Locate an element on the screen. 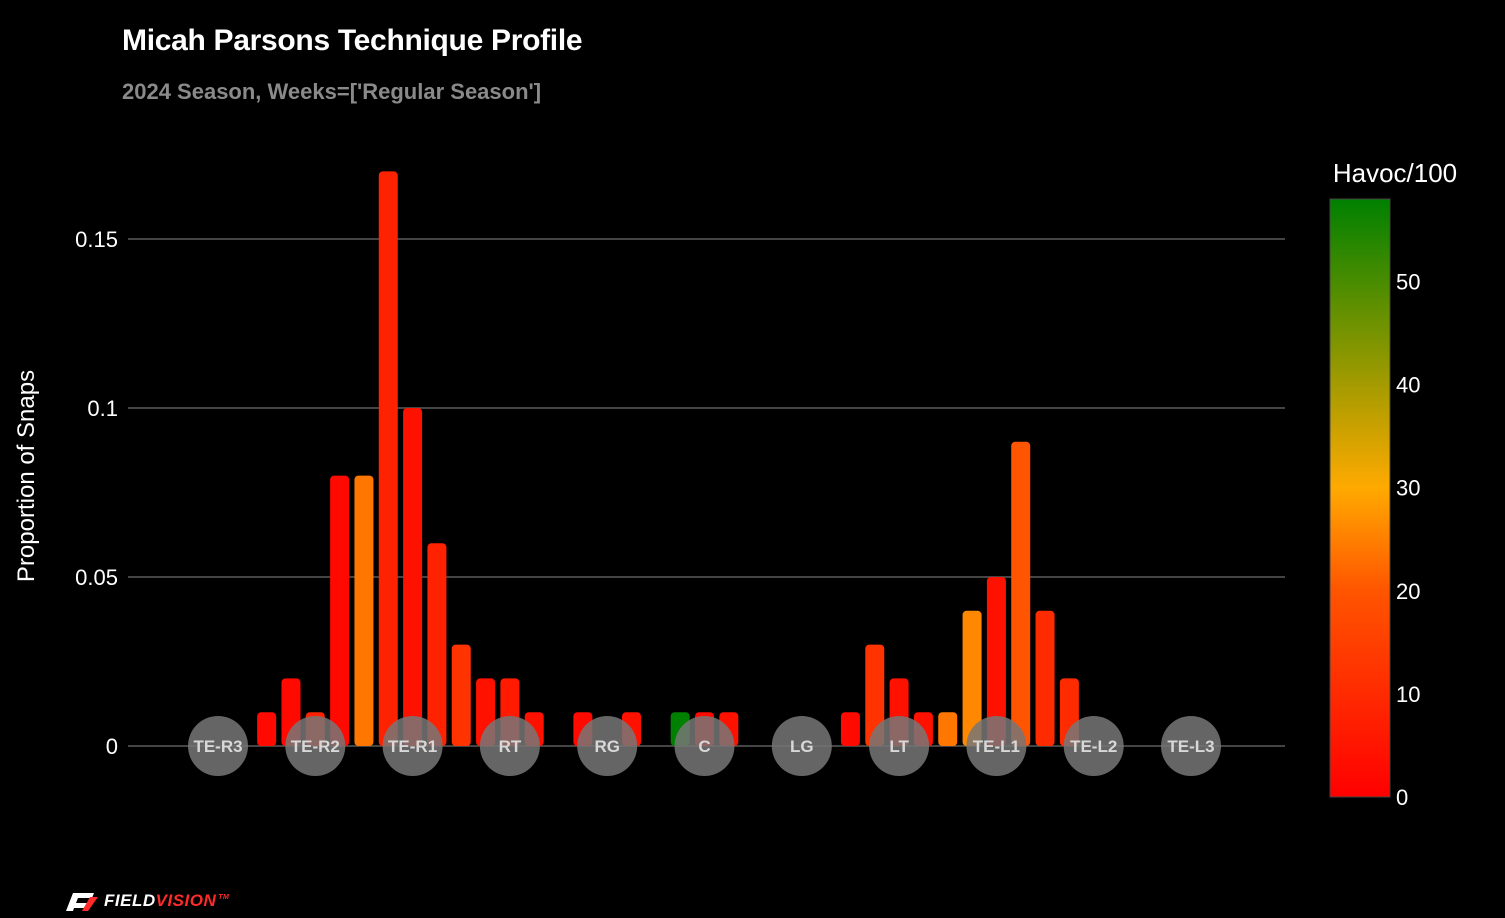 The height and width of the screenshot is (918, 1505). position-label: TE-L2 is located at coordinates (1093, 746).